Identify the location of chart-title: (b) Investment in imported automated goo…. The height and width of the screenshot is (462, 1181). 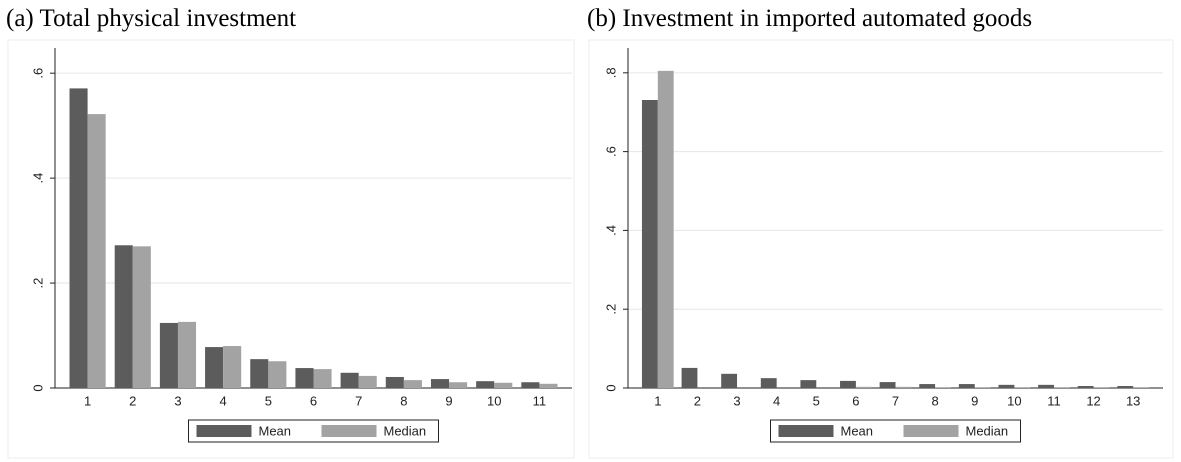
(809, 18).